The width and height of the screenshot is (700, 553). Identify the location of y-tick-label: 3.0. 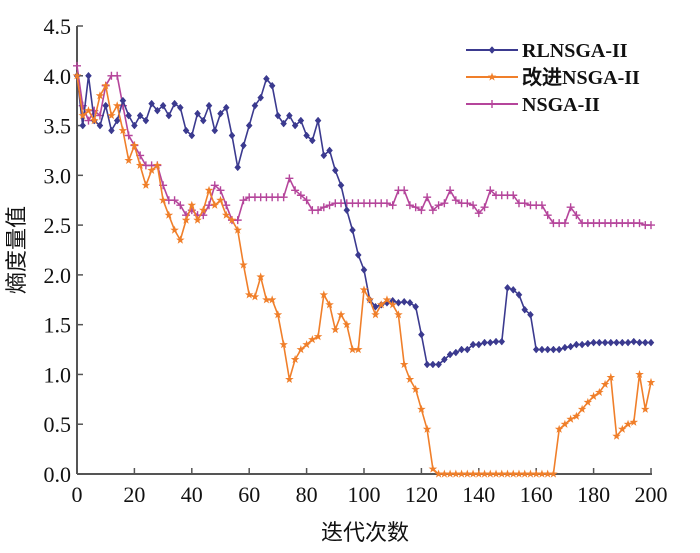
(58, 175).